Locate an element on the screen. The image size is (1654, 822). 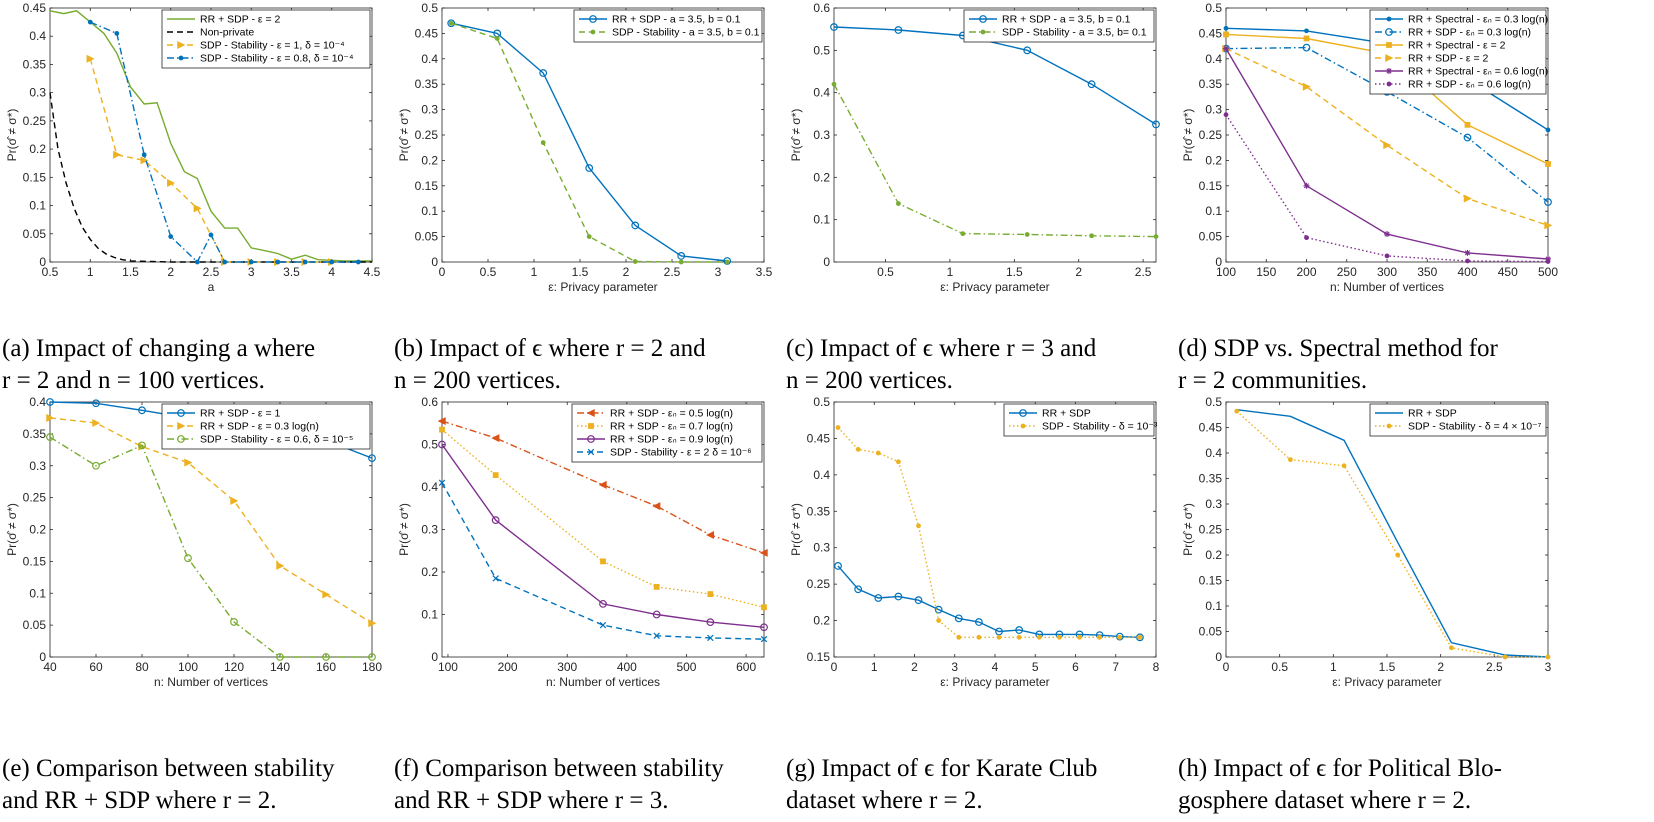
x-tick-label: 60 is located at coordinates (96, 667).